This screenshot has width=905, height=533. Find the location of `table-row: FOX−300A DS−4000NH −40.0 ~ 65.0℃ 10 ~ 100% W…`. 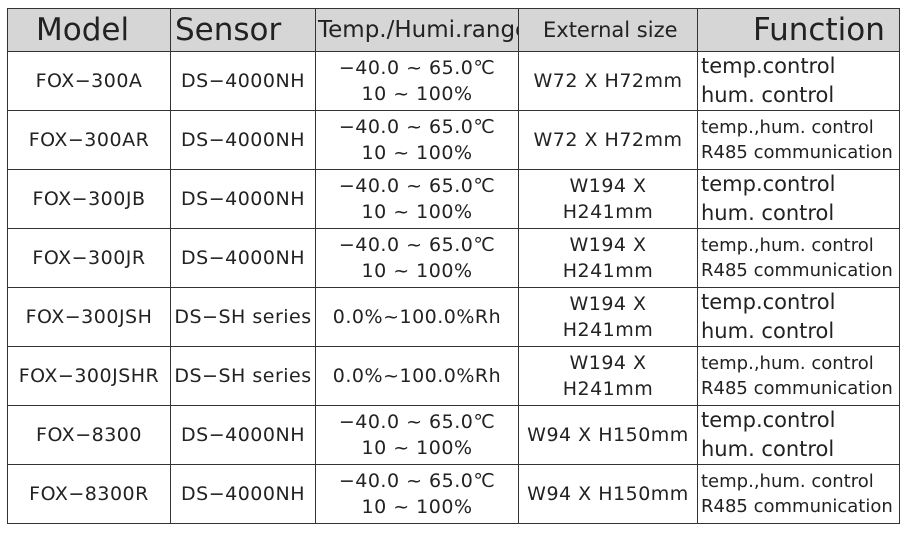

table-row: FOX−300A DS−4000NH −40.0 ~ 65.0℃ 10 ~ 100% W… is located at coordinates (453, 81).